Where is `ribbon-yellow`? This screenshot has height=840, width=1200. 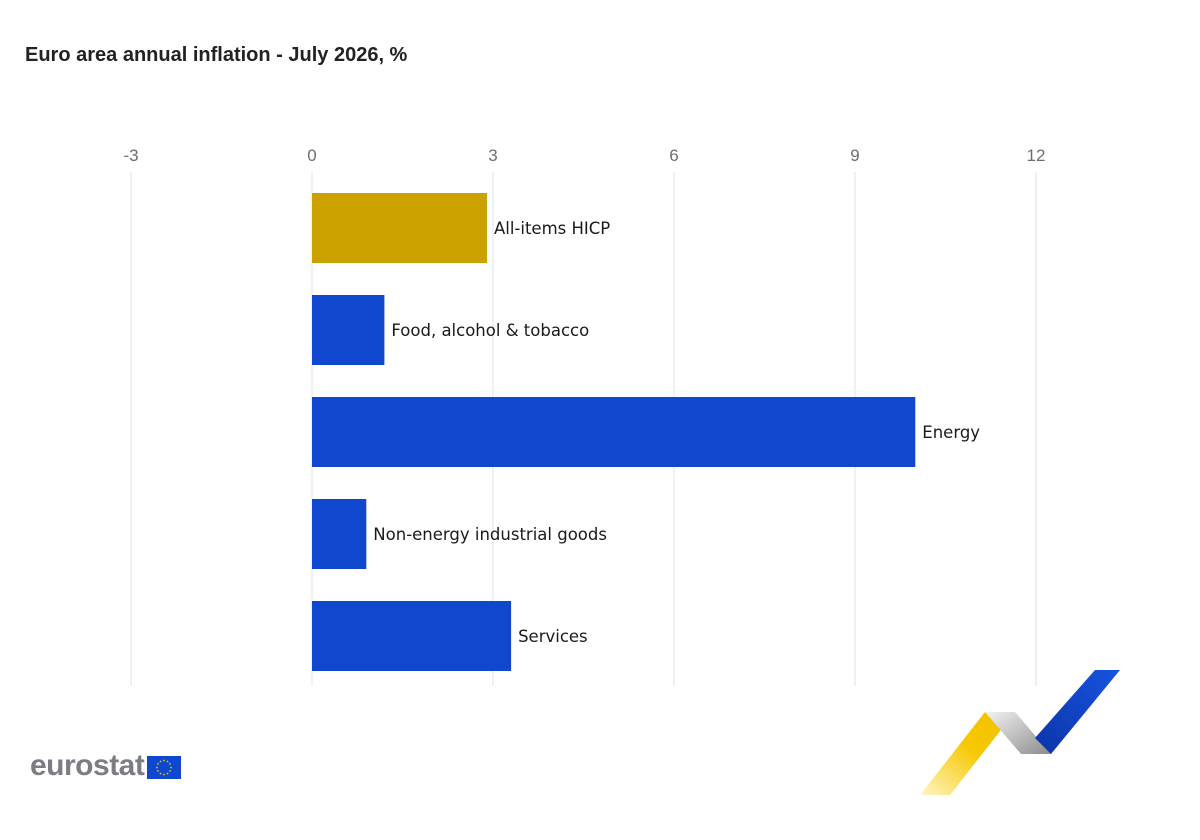
ribbon-yellow is located at coordinates (967, 753).